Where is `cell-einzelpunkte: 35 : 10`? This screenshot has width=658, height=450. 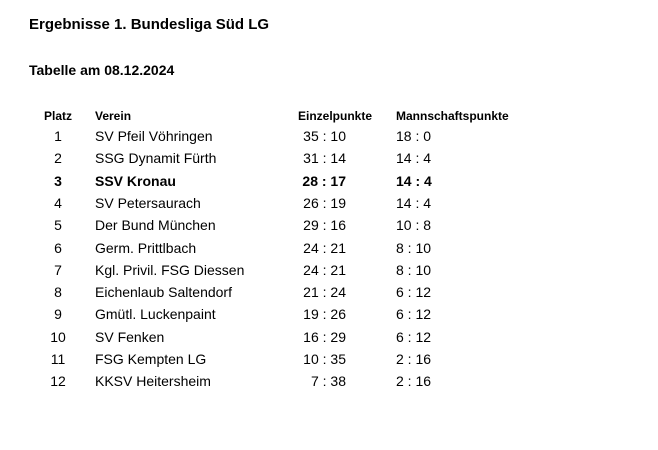 cell-einzelpunkte: 35 : 10 is located at coordinates (324, 136).